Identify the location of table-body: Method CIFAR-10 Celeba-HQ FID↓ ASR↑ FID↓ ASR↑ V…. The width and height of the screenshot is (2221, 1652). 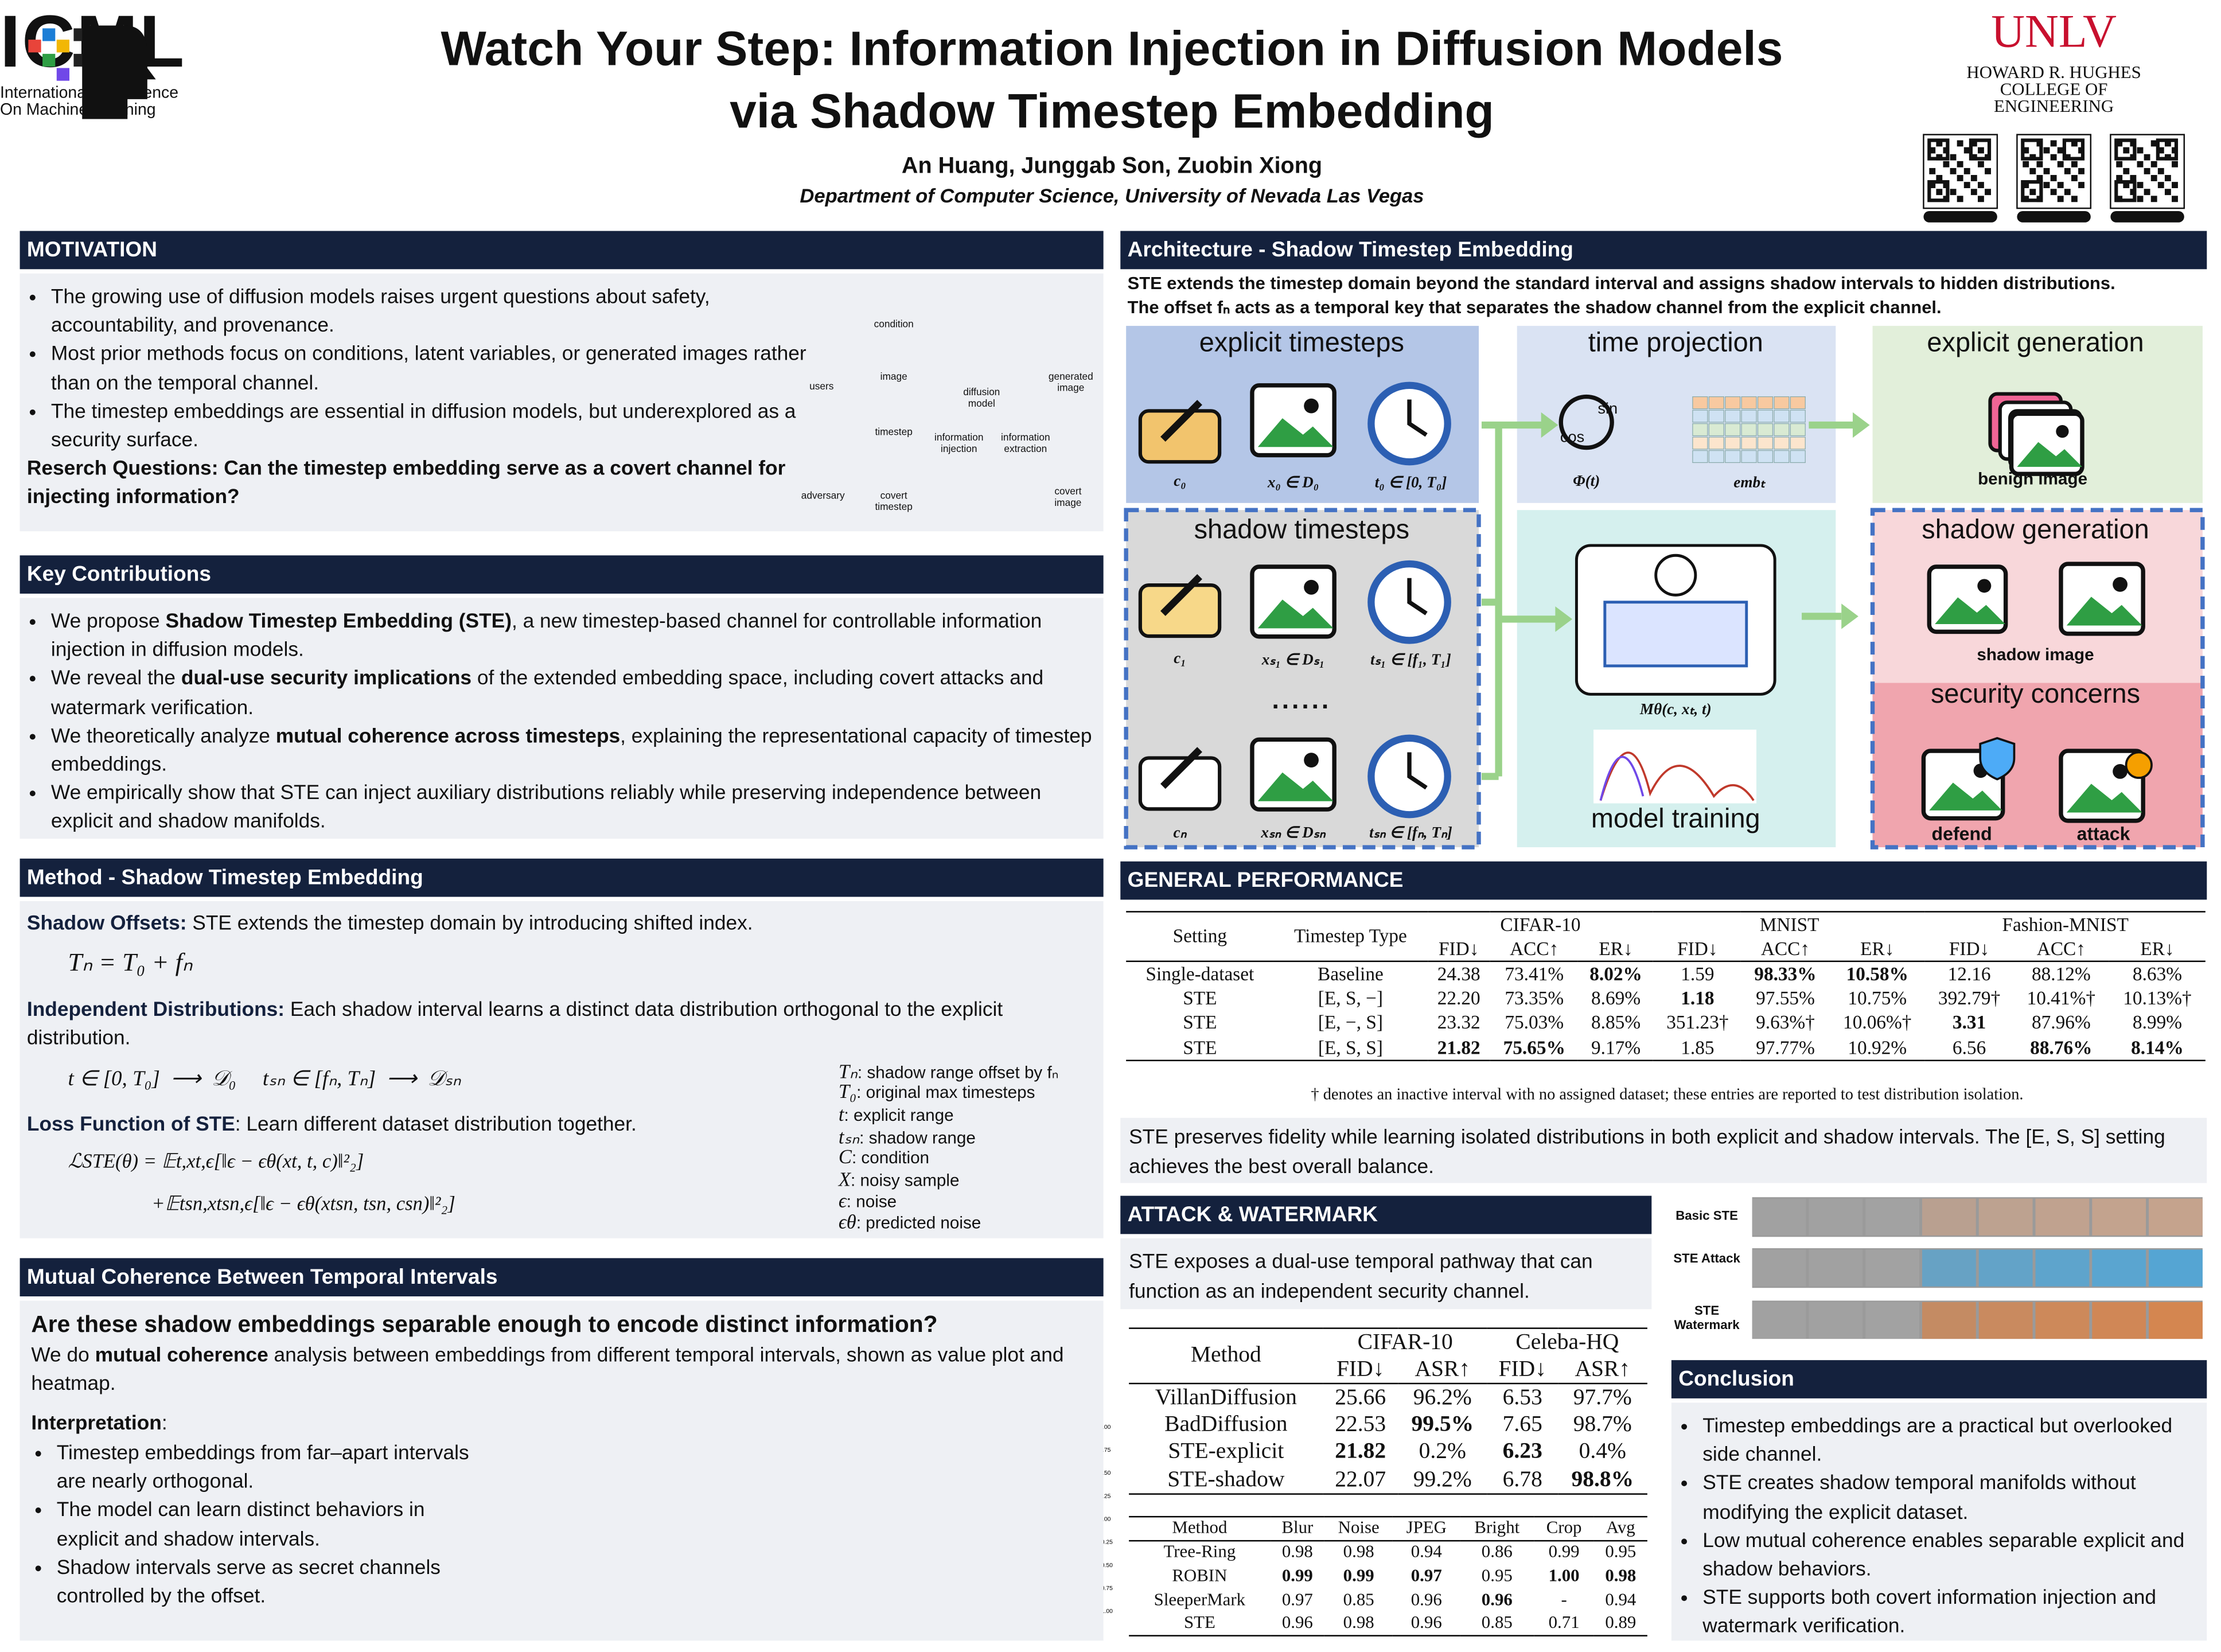
(1388, 1411).